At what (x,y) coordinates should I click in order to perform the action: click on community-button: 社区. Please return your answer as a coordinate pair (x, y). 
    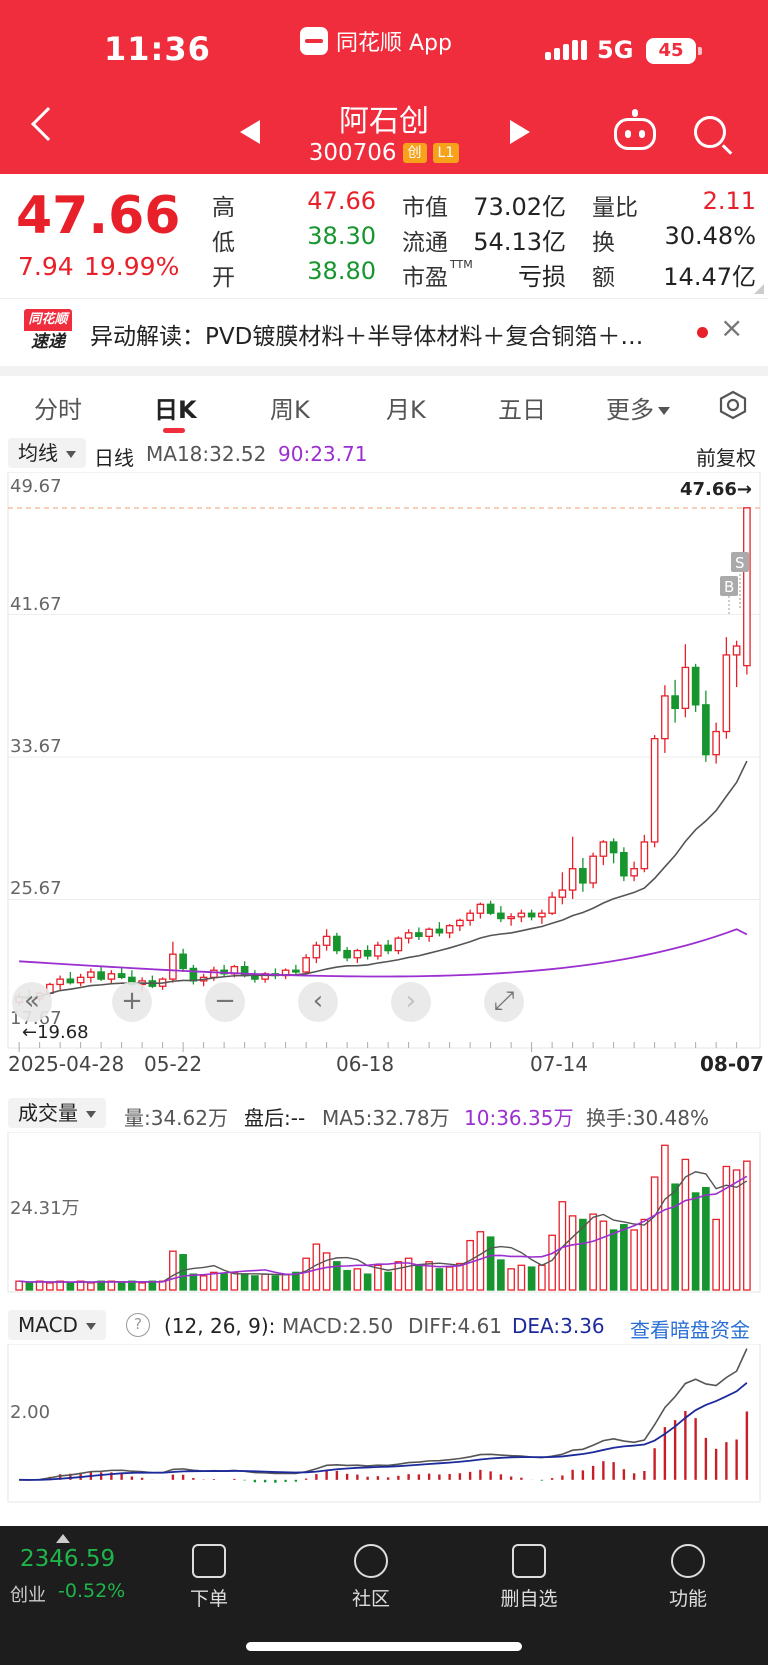
    Looking at the image, I should click on (371, 1573).